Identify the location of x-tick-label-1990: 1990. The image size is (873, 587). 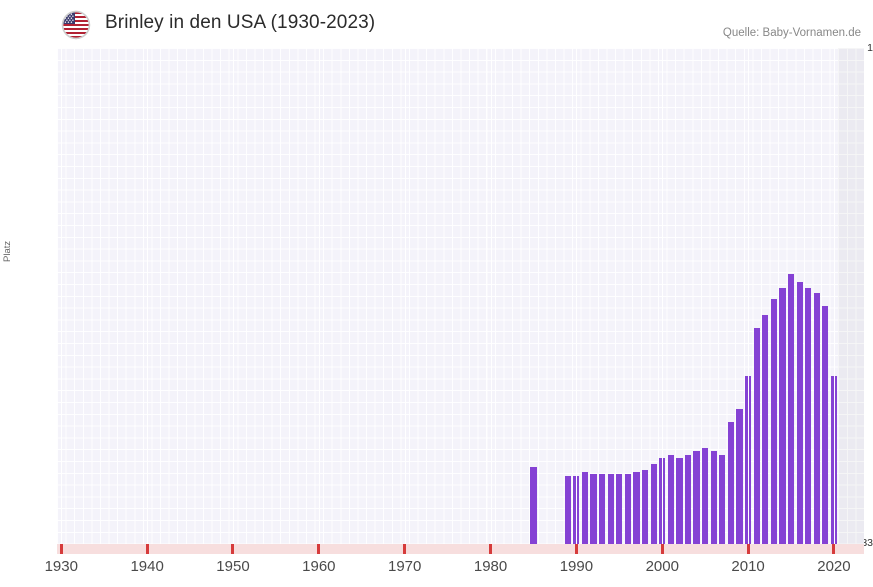
(576, 566).